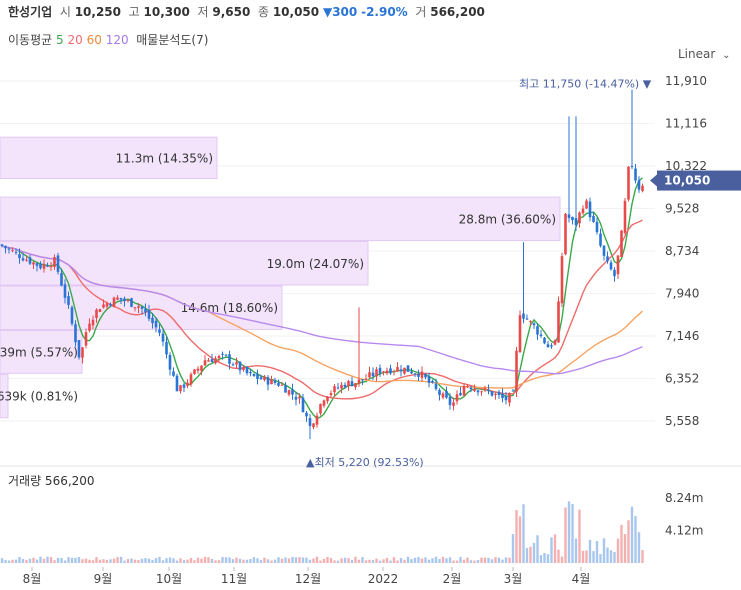  What do you see at coordinates (75, 40) in the screenshot?
I see `ma20-label: 20` at bounding box center [75, 40].